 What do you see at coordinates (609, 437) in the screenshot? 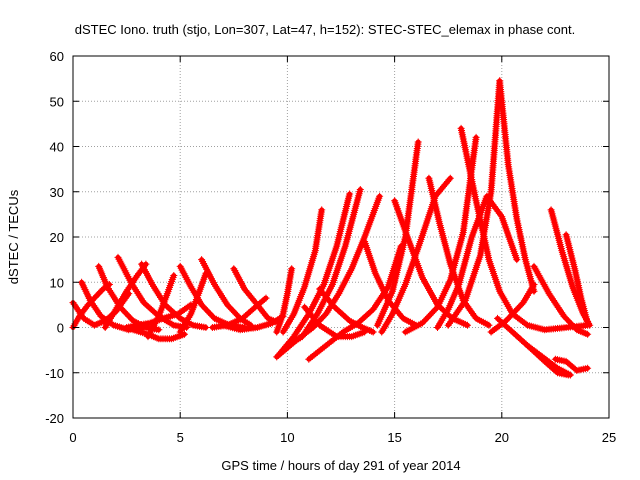
I see `x-tick-label: 25` at bounding box center [609, 437].